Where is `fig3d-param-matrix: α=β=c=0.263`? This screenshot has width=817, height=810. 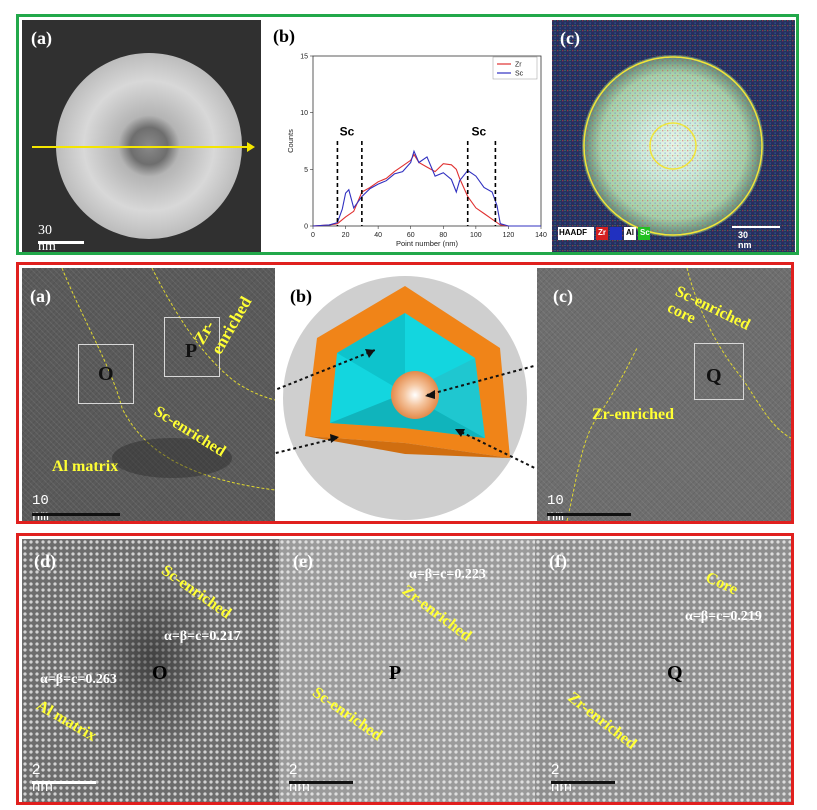 fig3d-param-matrix: α=β=c=0.263 is located at coordinates (78, 679).